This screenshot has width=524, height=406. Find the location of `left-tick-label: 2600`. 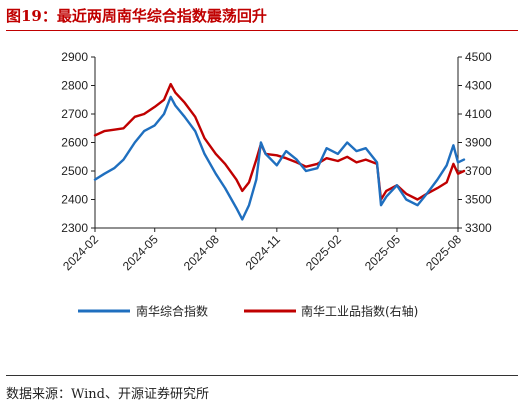

left-tick-label: 2600 is located at coordinates (74, 143).